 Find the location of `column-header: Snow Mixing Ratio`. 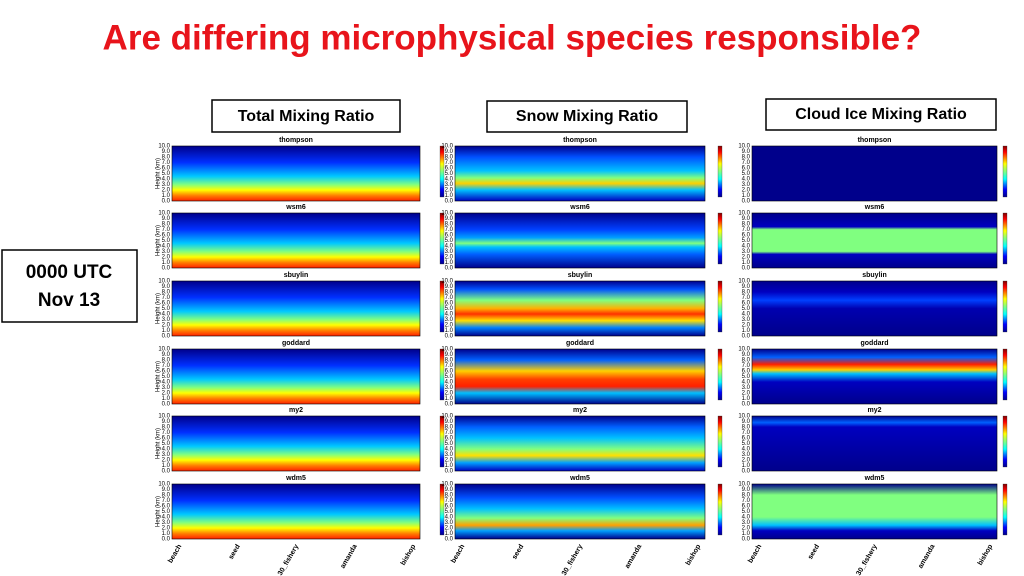

column-header: Snow Mixing Ratio is located at coordinates (587, 116).